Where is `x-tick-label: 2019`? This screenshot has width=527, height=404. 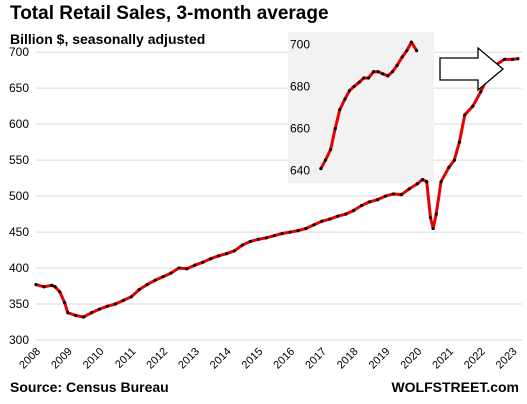 x-tick-label: 2019 is located at coordinates (380, 359).